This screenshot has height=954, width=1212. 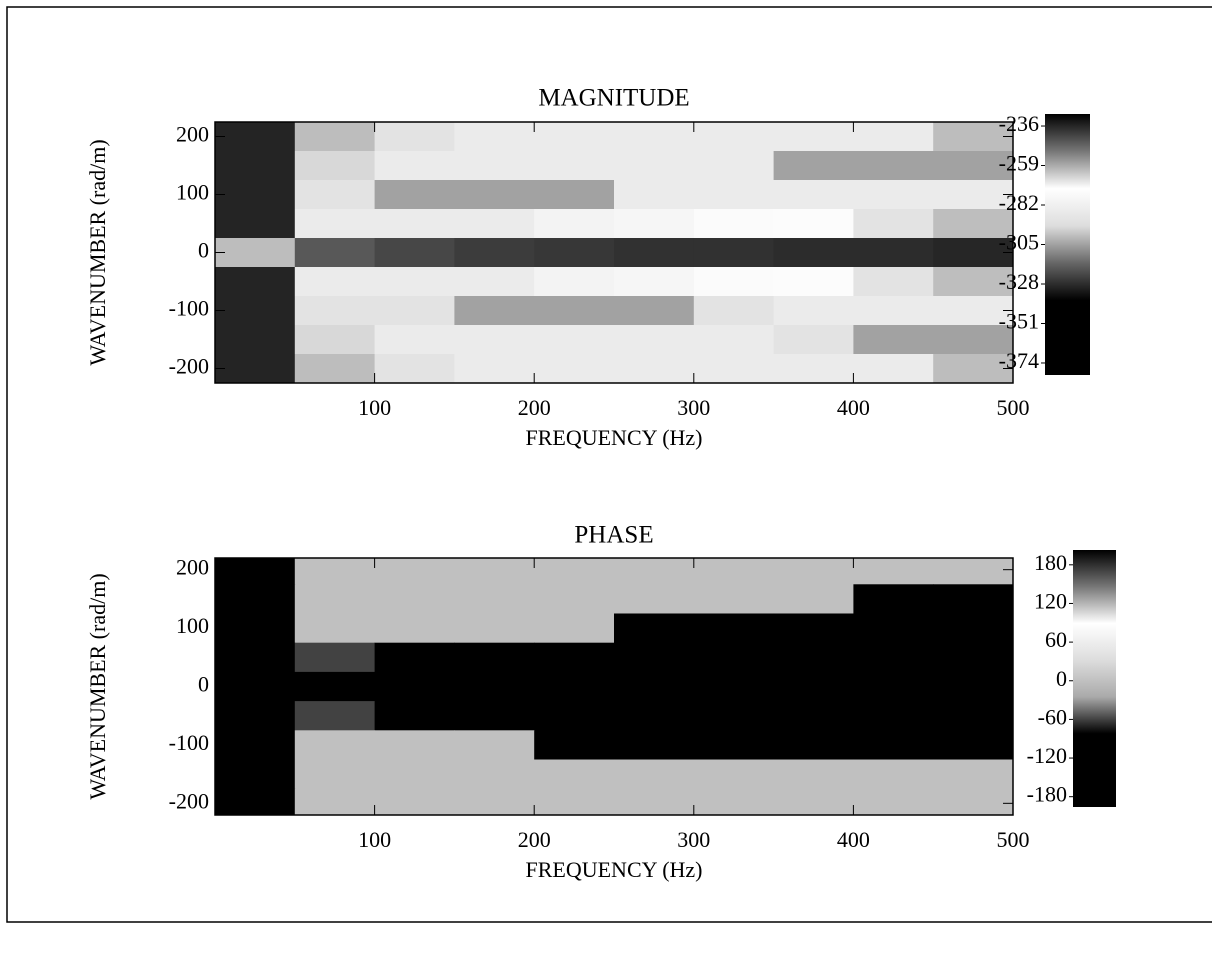 I want to click on y-tick-label: -200, so click(x=189, y=800).